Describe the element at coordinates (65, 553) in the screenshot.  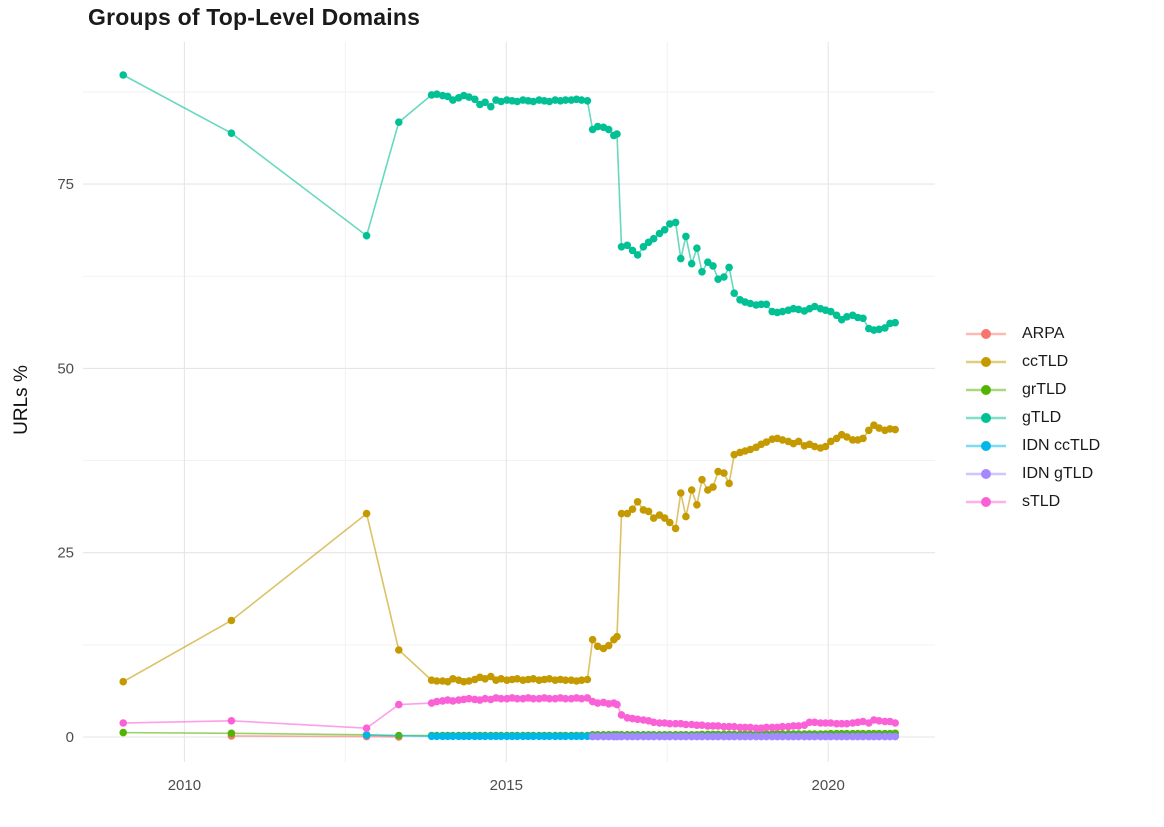
I see `y-tick-label: 25` at that location.